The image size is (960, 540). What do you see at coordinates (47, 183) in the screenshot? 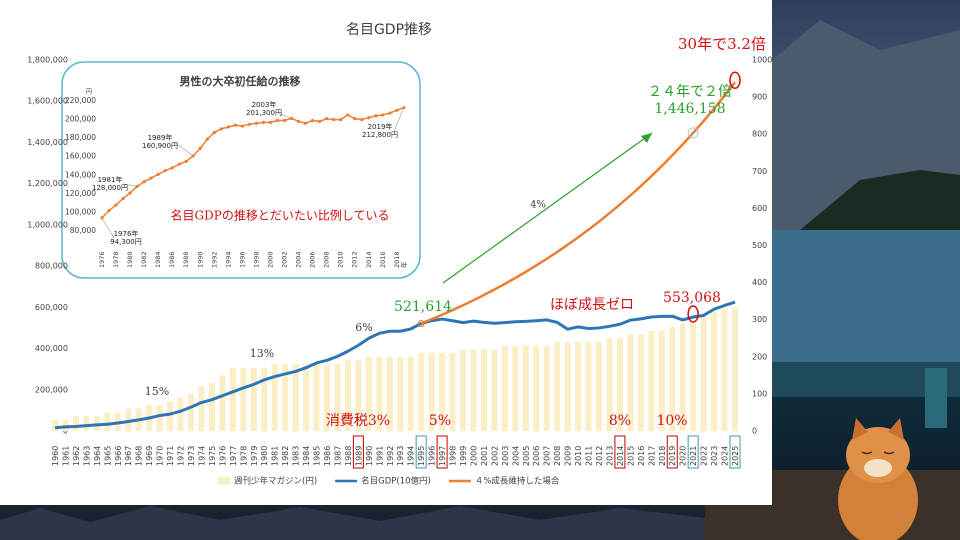
I see `y-tick-label: 1,200,000` at bounding box center [47, 183].